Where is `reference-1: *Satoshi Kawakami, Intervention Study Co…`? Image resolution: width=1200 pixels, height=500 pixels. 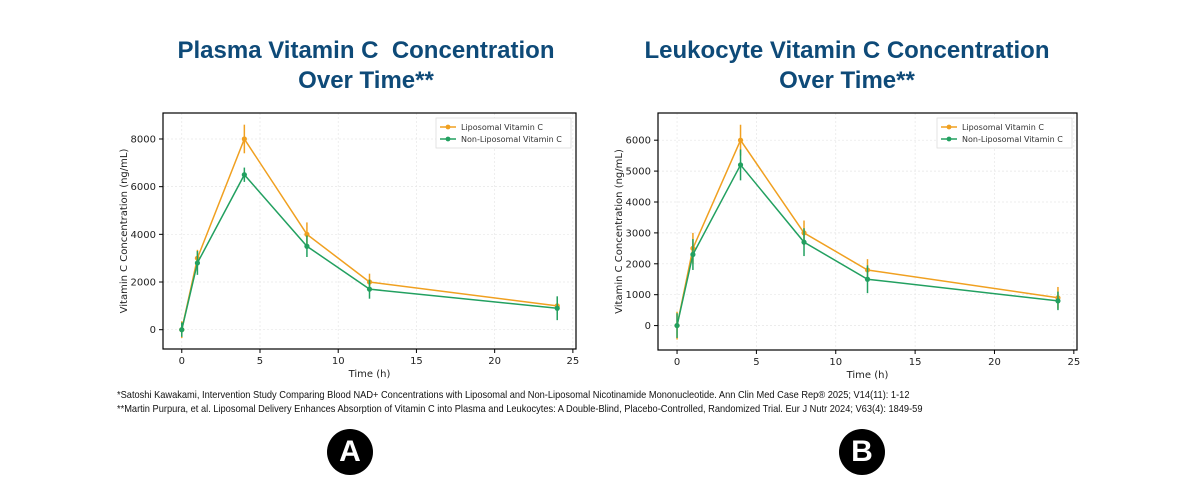
reference-1: *Satoshi Kawakami, Intervention Study Co… is located at coordinates (513, 395).